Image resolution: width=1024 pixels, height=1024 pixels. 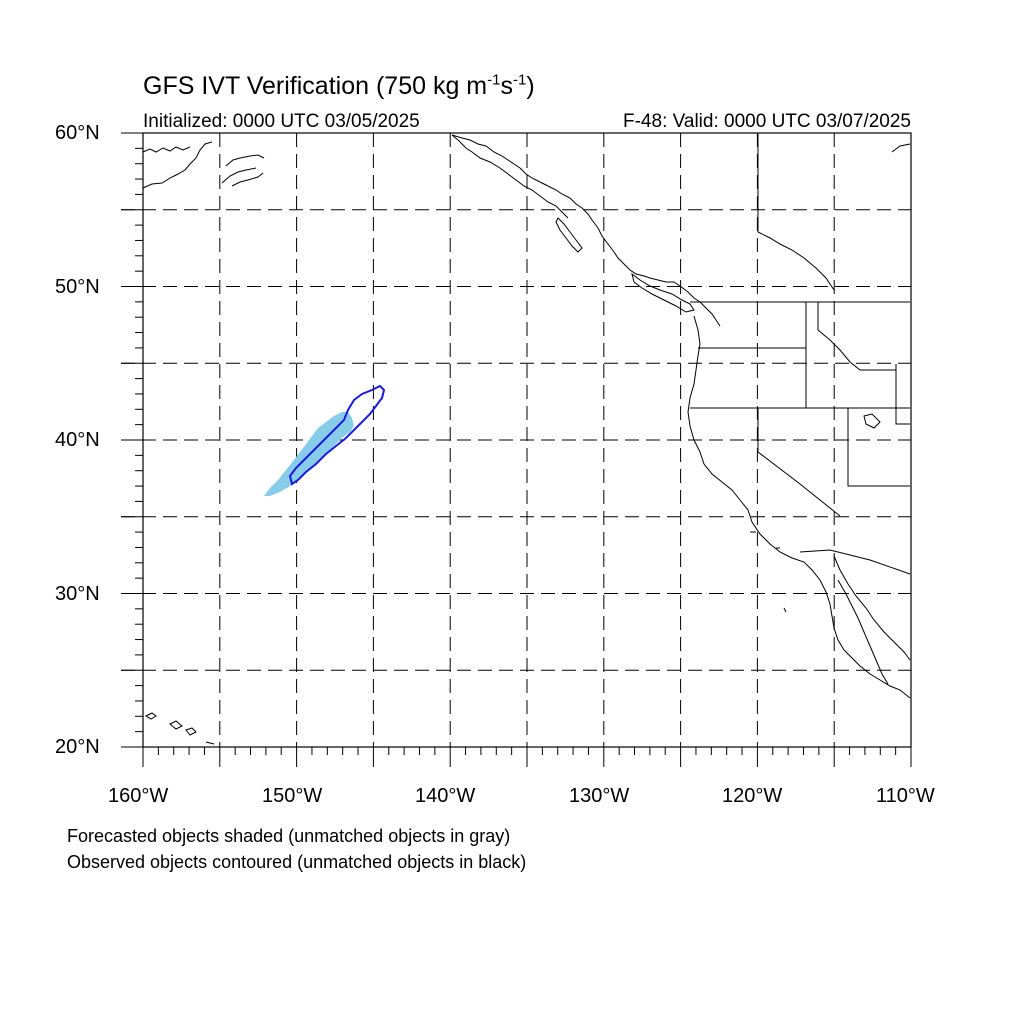 What do you see at coordinates (905, 796) in the screenshot?
I see `lon-label-110w: 110°W` at bounding box center [905, 796].